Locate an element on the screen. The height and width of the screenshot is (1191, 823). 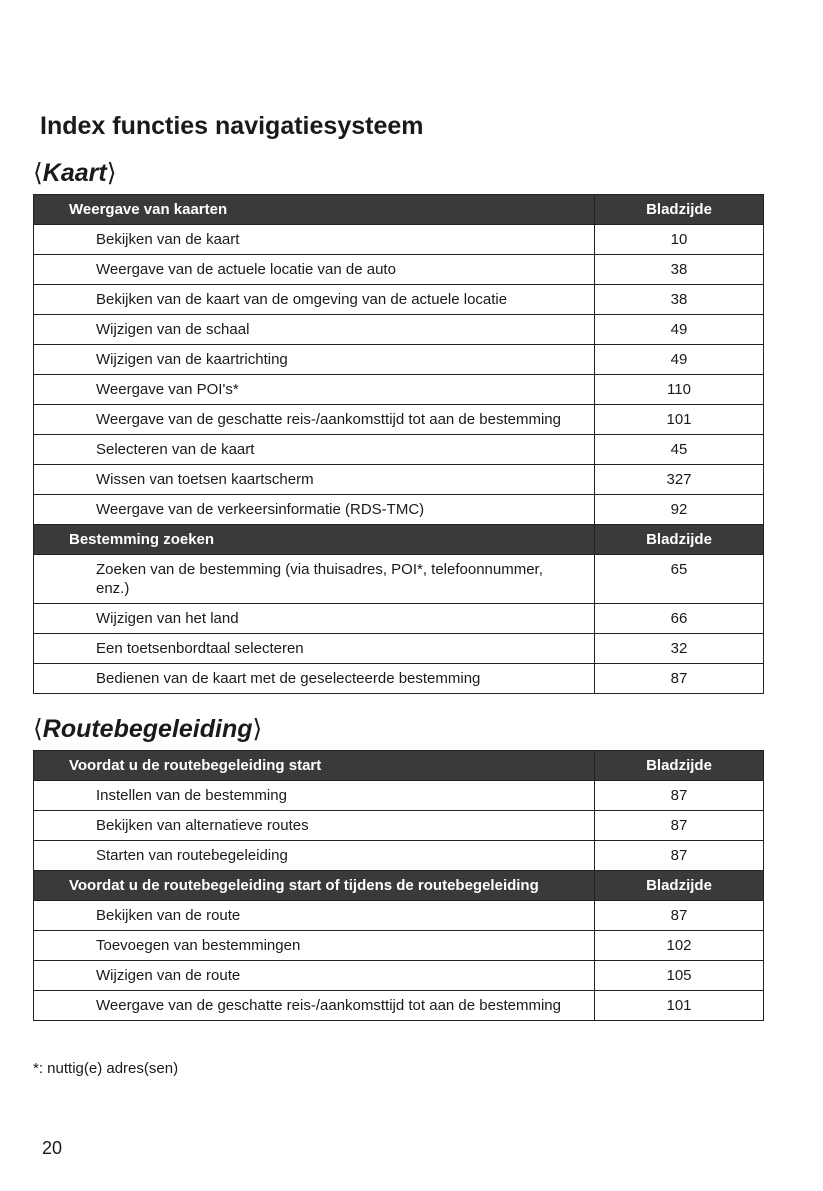
table-row: Instellen van de bestemming 87 is located at coordinates (398, 795).